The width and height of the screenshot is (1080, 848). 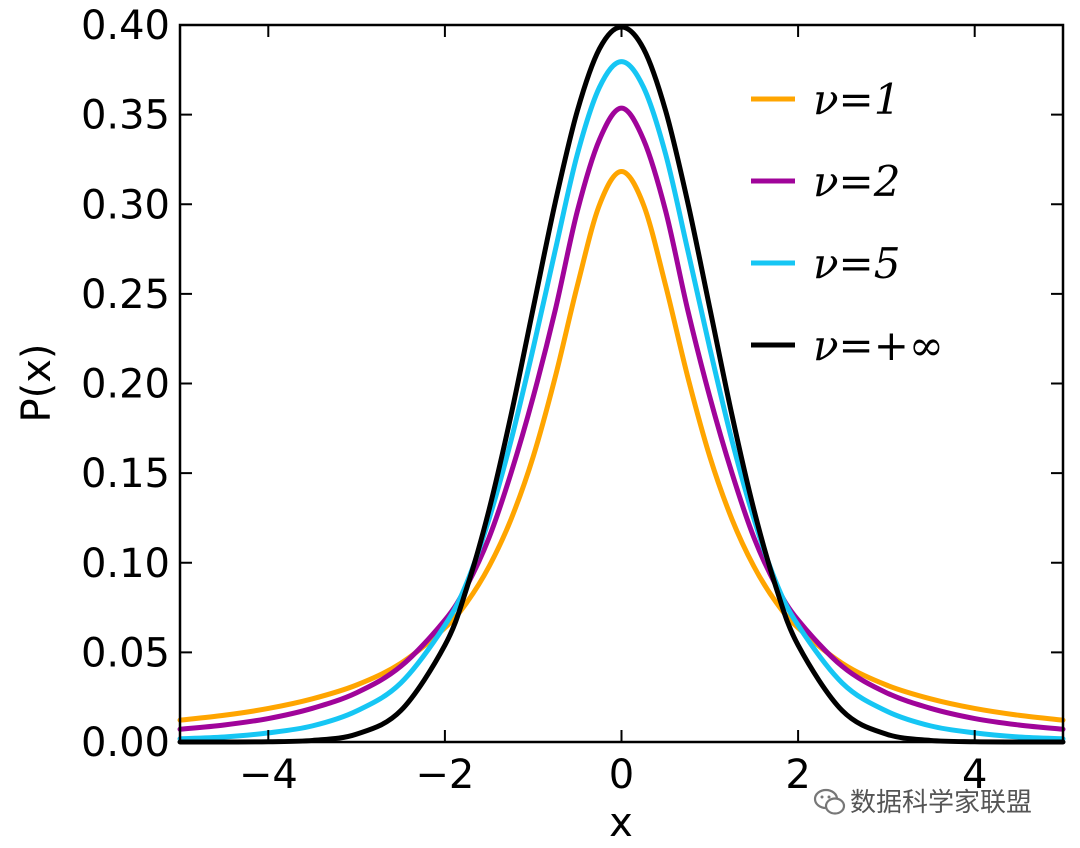 What do you see at coordinates (621, 775) in the screenshot?
I see `x-tick-label: 0` at bounding box center [621, 775].